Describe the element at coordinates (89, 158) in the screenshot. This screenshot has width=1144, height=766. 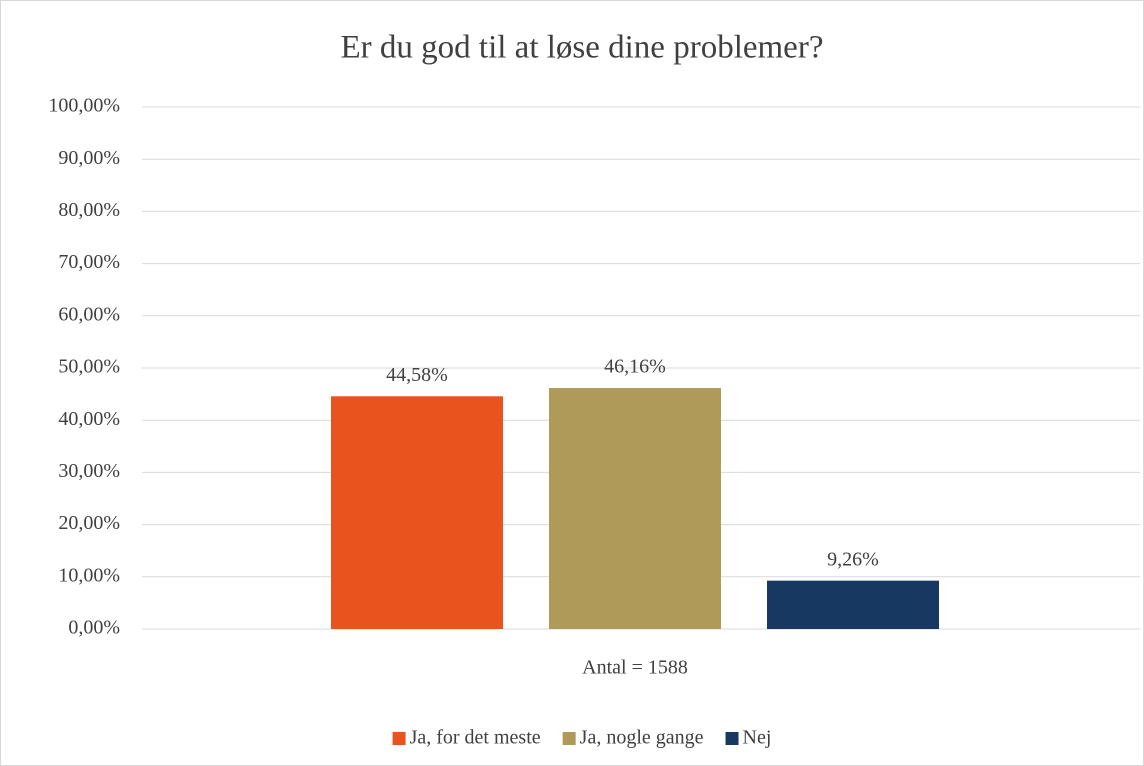
I see `y-tick-label: 90,00%` at that location.